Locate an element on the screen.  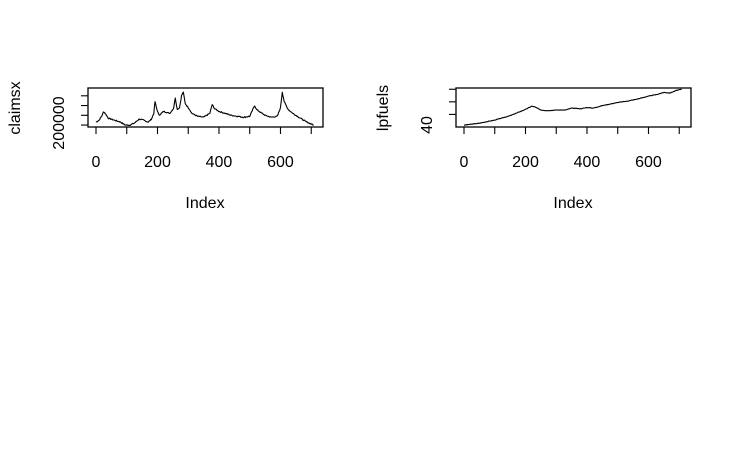
series-line-claimsx is located at coordinates (204, 109).